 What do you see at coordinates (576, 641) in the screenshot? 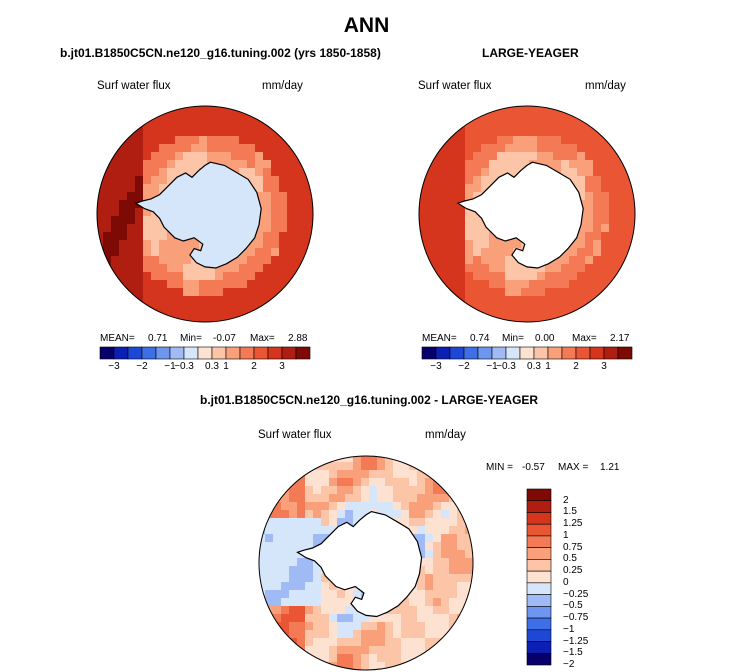
I see `colorbar-tick-label: −1.25` at bounding box center [576, 641].